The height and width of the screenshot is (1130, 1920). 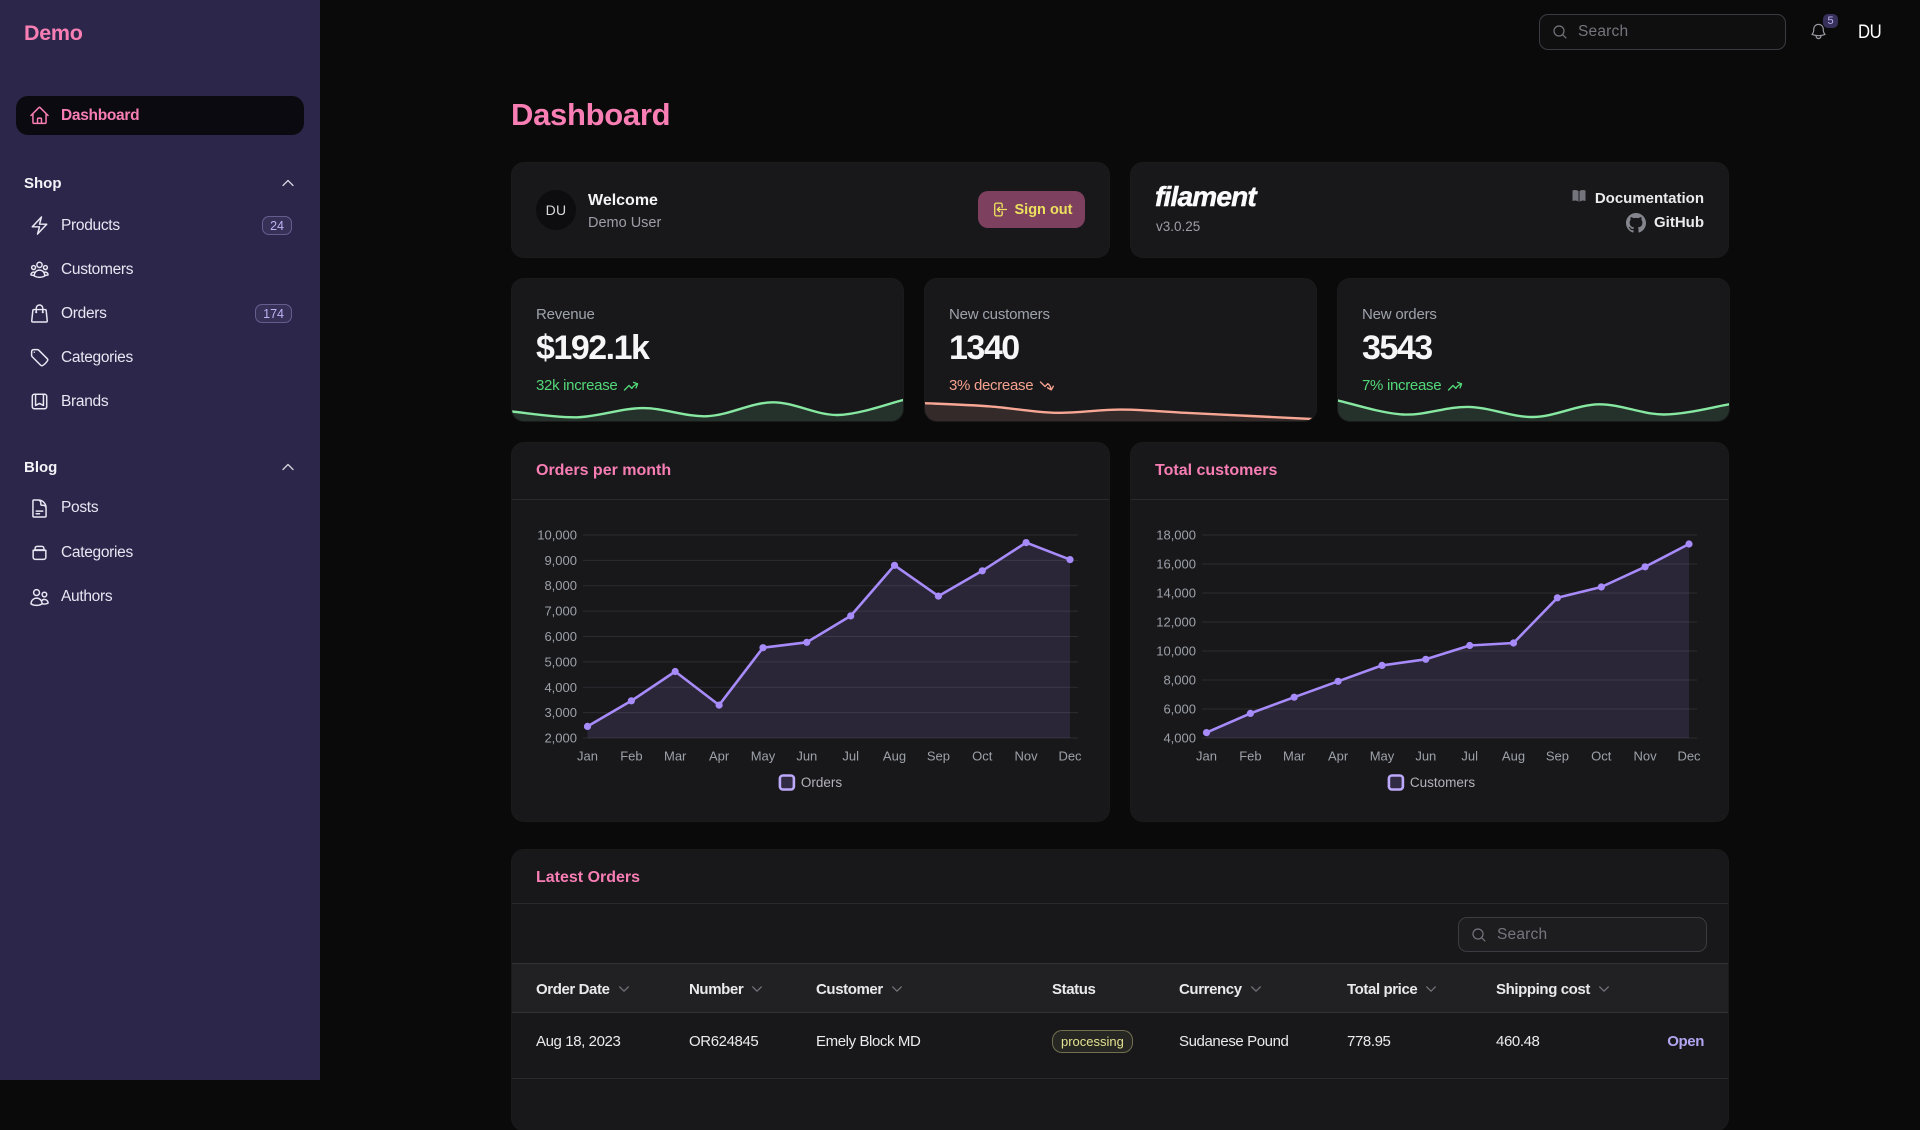 I want to click on svg-text: 16,000, so click(x=1176, y=564).